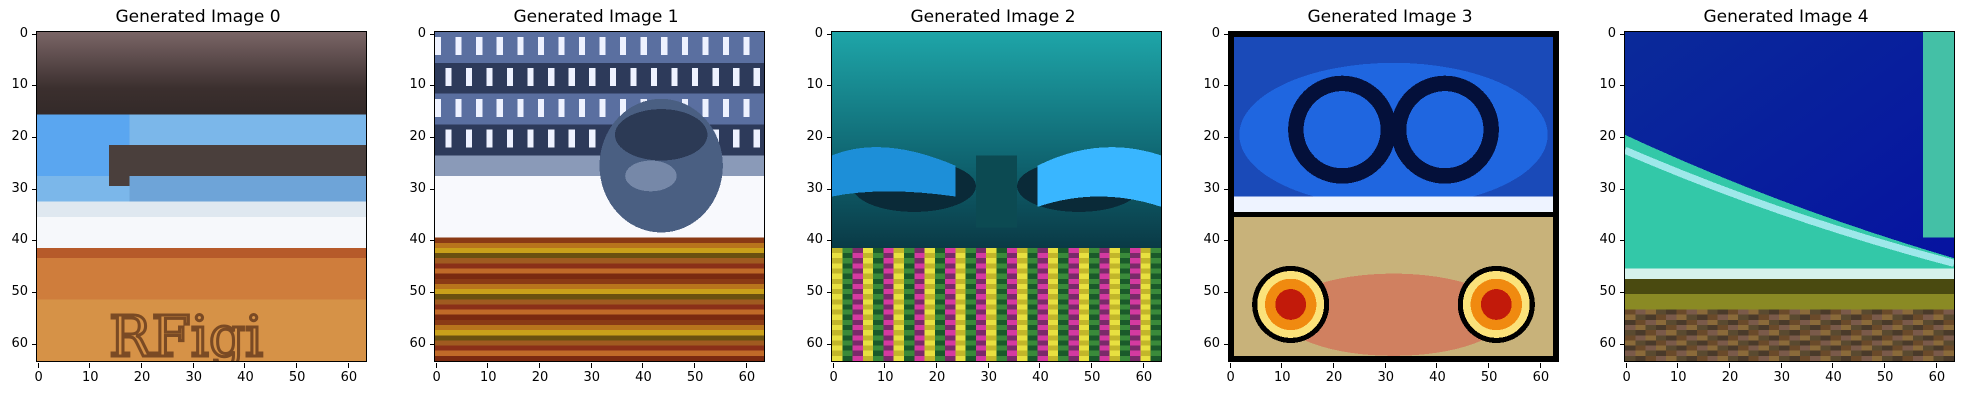  Describe the element at coordinates (1786, 17) in the screenshot. I see `panel-title: Generated Image 4` at that location.